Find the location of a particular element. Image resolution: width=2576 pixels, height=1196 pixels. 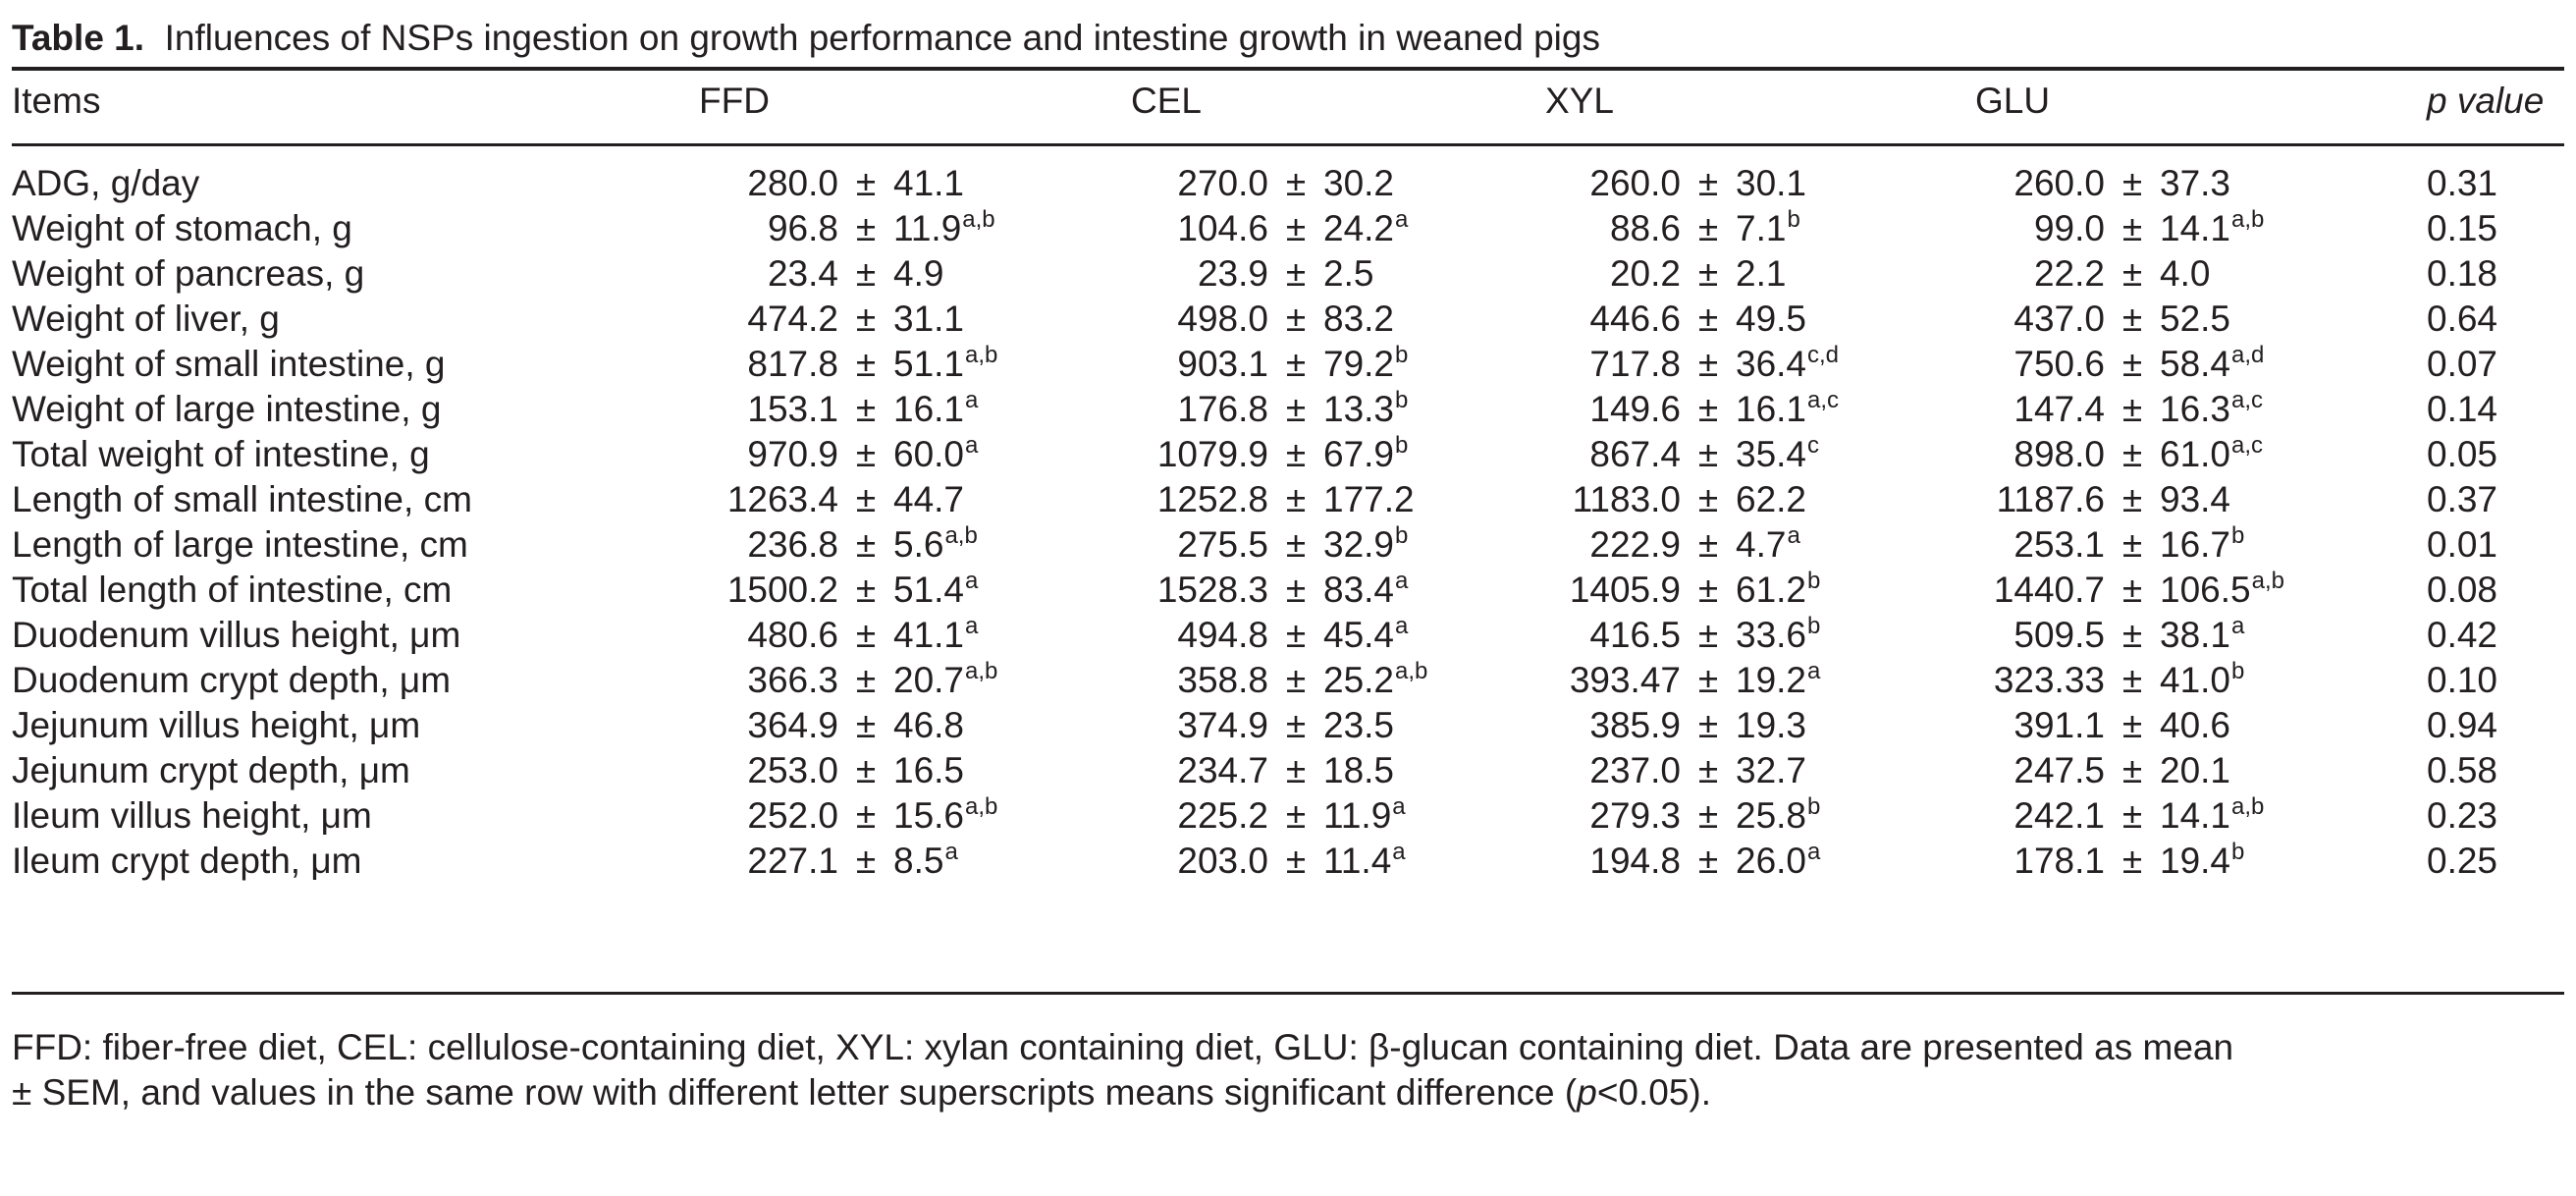

cell-sem-glu: 93.4 is located at coordinates (2195, 500).